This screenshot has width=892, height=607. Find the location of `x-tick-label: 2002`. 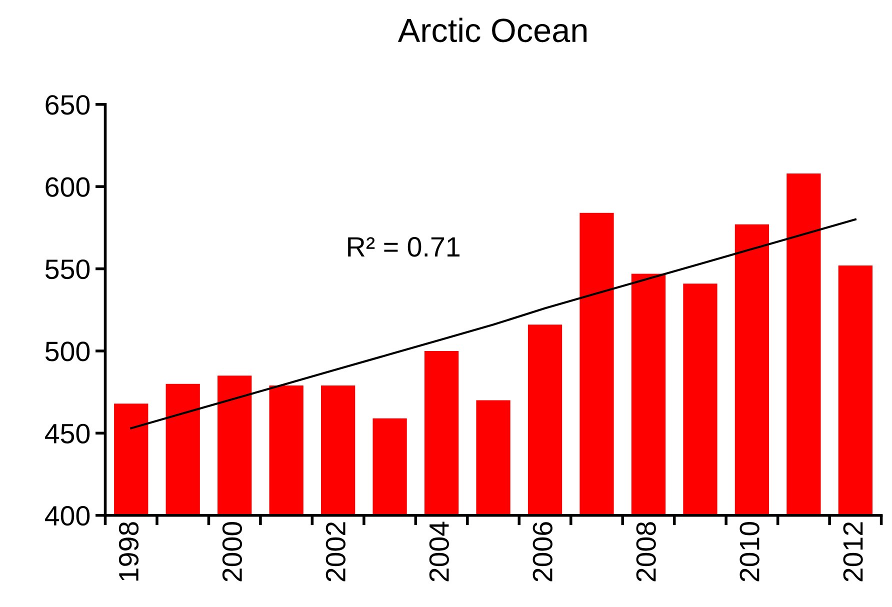

x-tick-label: 2002 is located at coordinates (336, 552).